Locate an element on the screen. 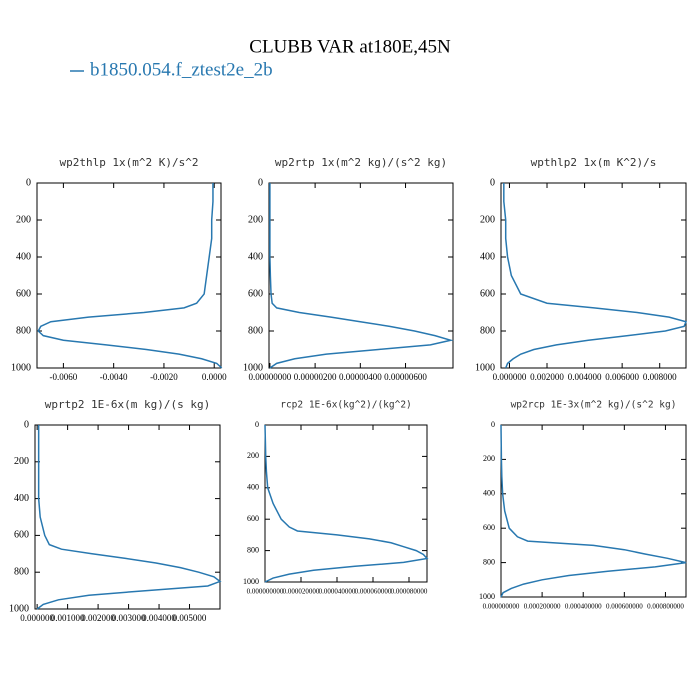  x-tick-label: 0.00000400 is located at coordinates (360, 377).